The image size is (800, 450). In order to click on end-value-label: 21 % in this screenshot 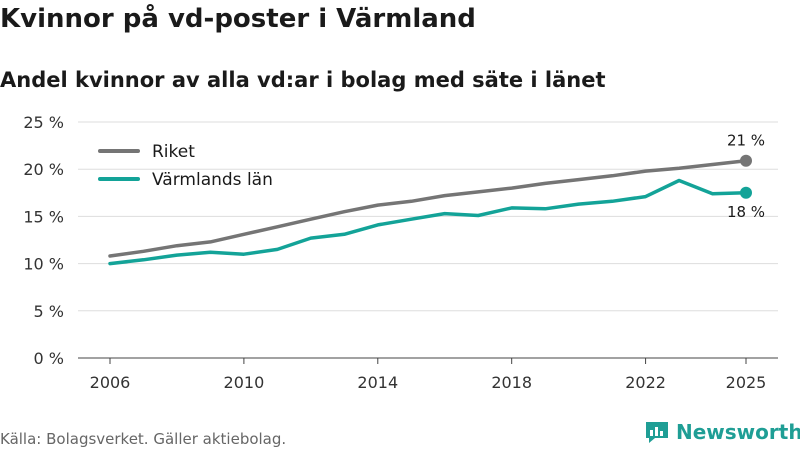, I will do `click(746, 141)`.